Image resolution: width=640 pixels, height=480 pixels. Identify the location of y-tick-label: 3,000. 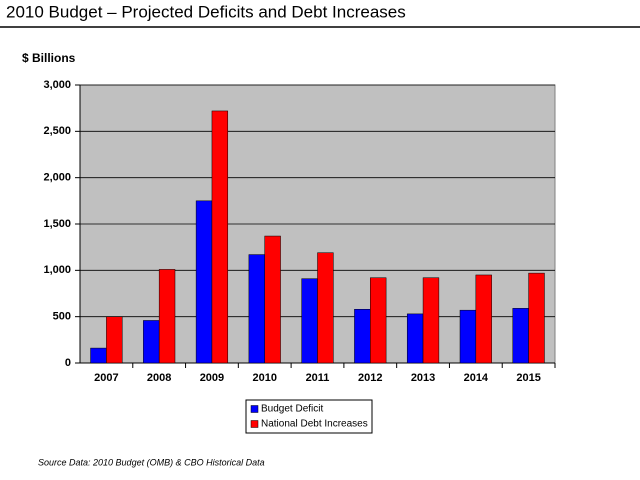
(57, 85).